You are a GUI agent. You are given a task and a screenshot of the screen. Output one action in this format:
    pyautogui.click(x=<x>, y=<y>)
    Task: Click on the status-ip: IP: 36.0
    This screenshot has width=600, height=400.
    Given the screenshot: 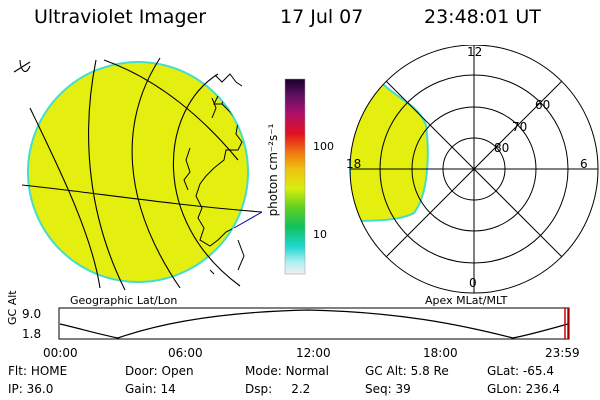 What is the action you would take?
    pyautogui.click(x=31, y=389)
    